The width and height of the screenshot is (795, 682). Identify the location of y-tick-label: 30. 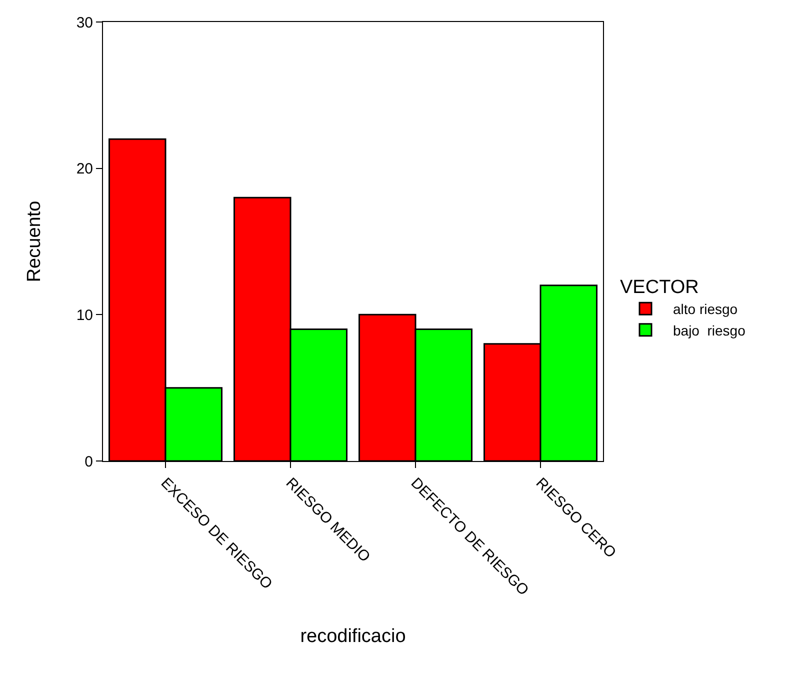
(84, 23).